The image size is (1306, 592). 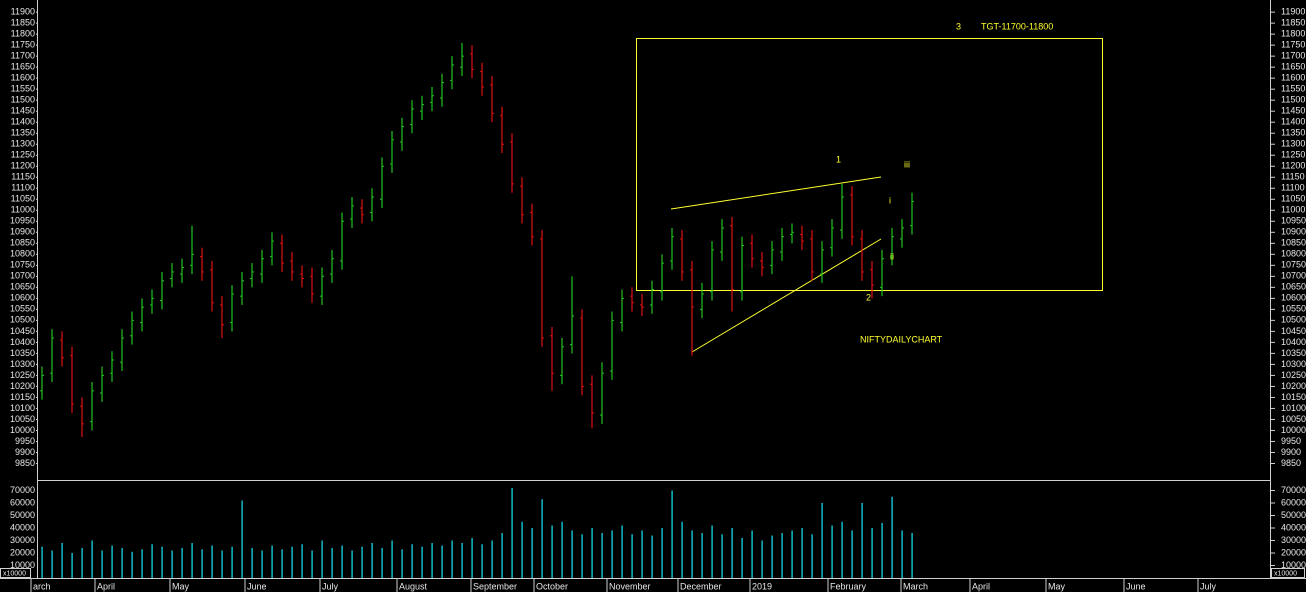 I want to click on y-tick-label: 11850, so click(x=23, y=22).